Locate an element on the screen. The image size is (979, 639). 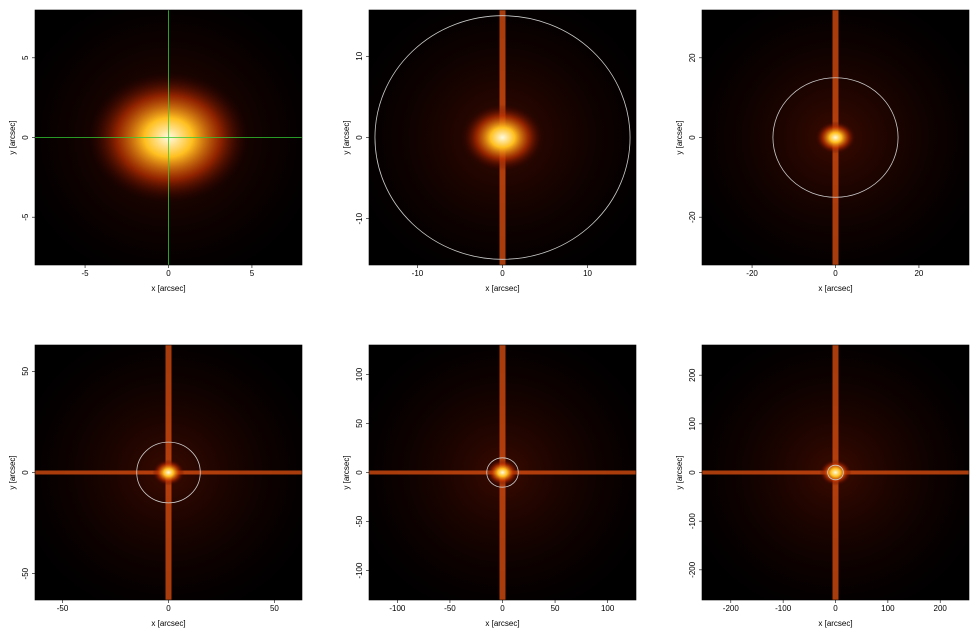
y-tick-label: -20 is located at coordinates (692, 217).